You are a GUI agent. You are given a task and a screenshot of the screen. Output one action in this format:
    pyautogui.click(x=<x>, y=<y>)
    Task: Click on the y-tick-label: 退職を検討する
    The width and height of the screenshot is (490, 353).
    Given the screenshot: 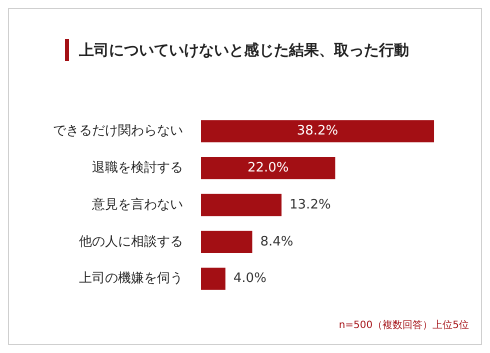 What is the action you would take?
    pyautogui.click(x=137, y=168)
    